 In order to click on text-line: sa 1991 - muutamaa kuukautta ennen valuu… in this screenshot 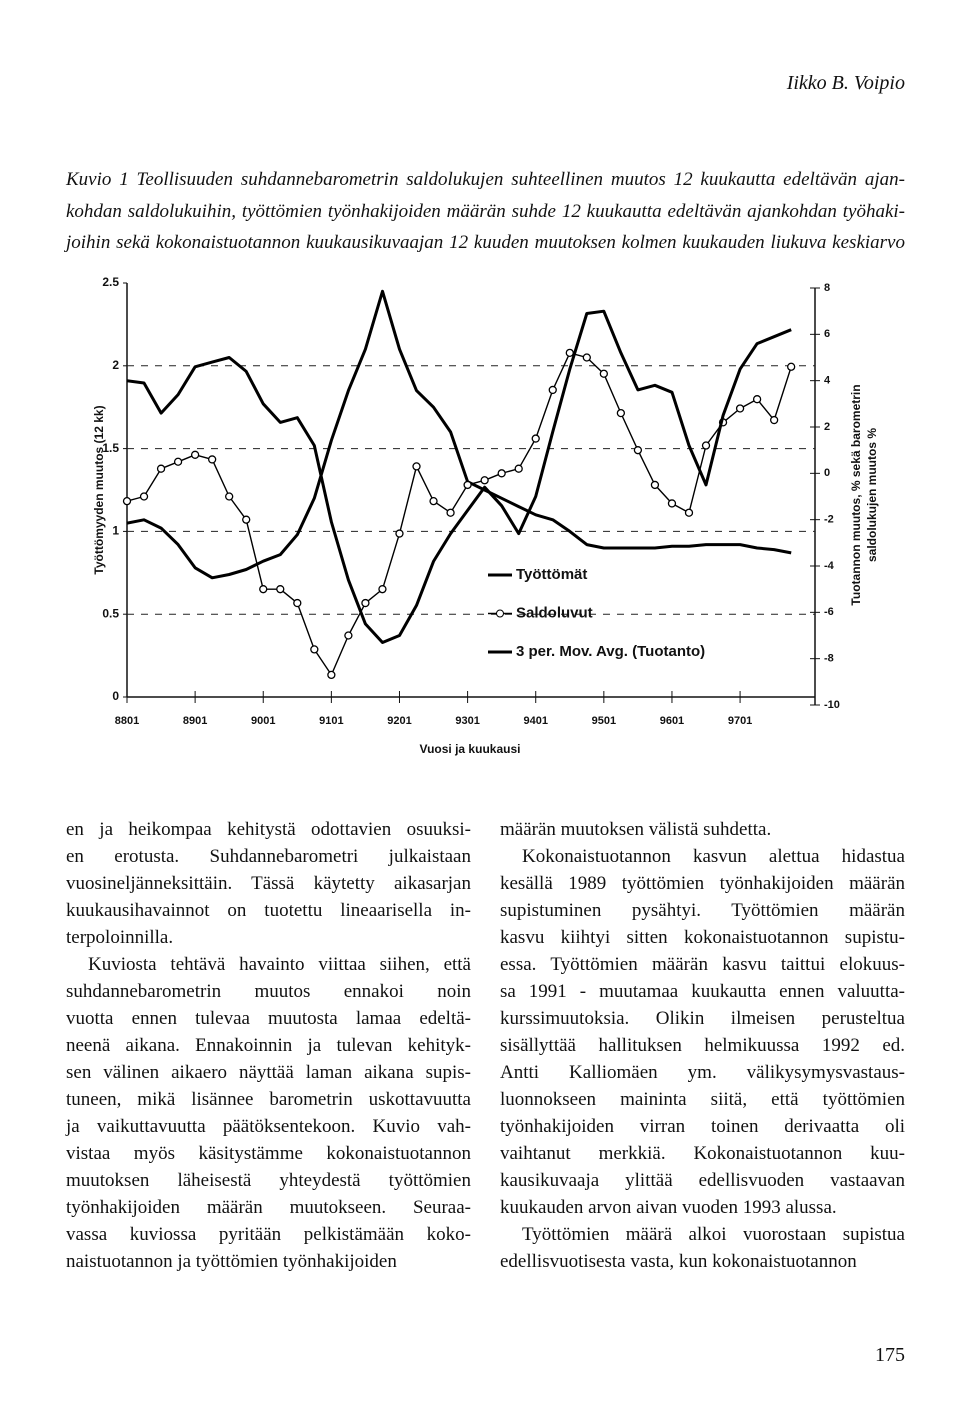, I will do `click(702, 991)`.